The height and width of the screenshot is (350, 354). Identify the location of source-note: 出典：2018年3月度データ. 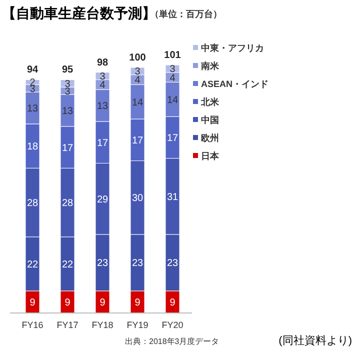
(172, 341).